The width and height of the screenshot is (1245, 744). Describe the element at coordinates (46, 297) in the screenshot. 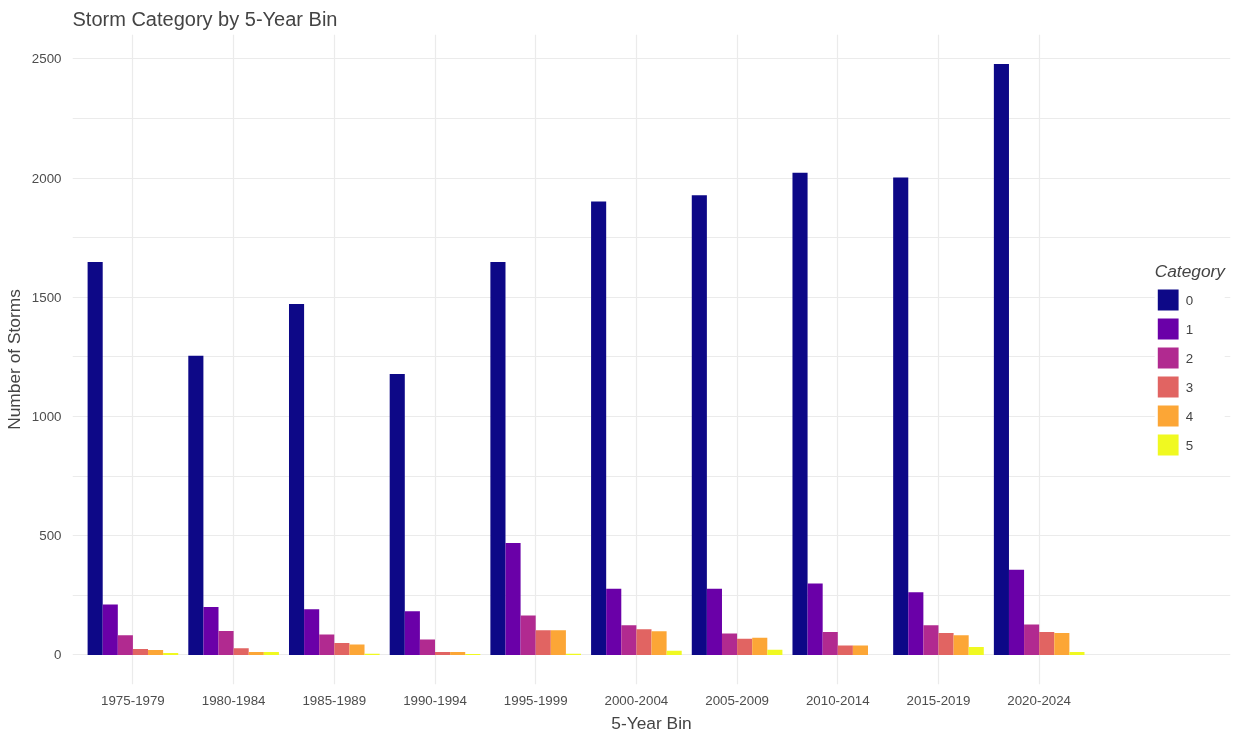

I see `y-tick-label: 1500` at that location.